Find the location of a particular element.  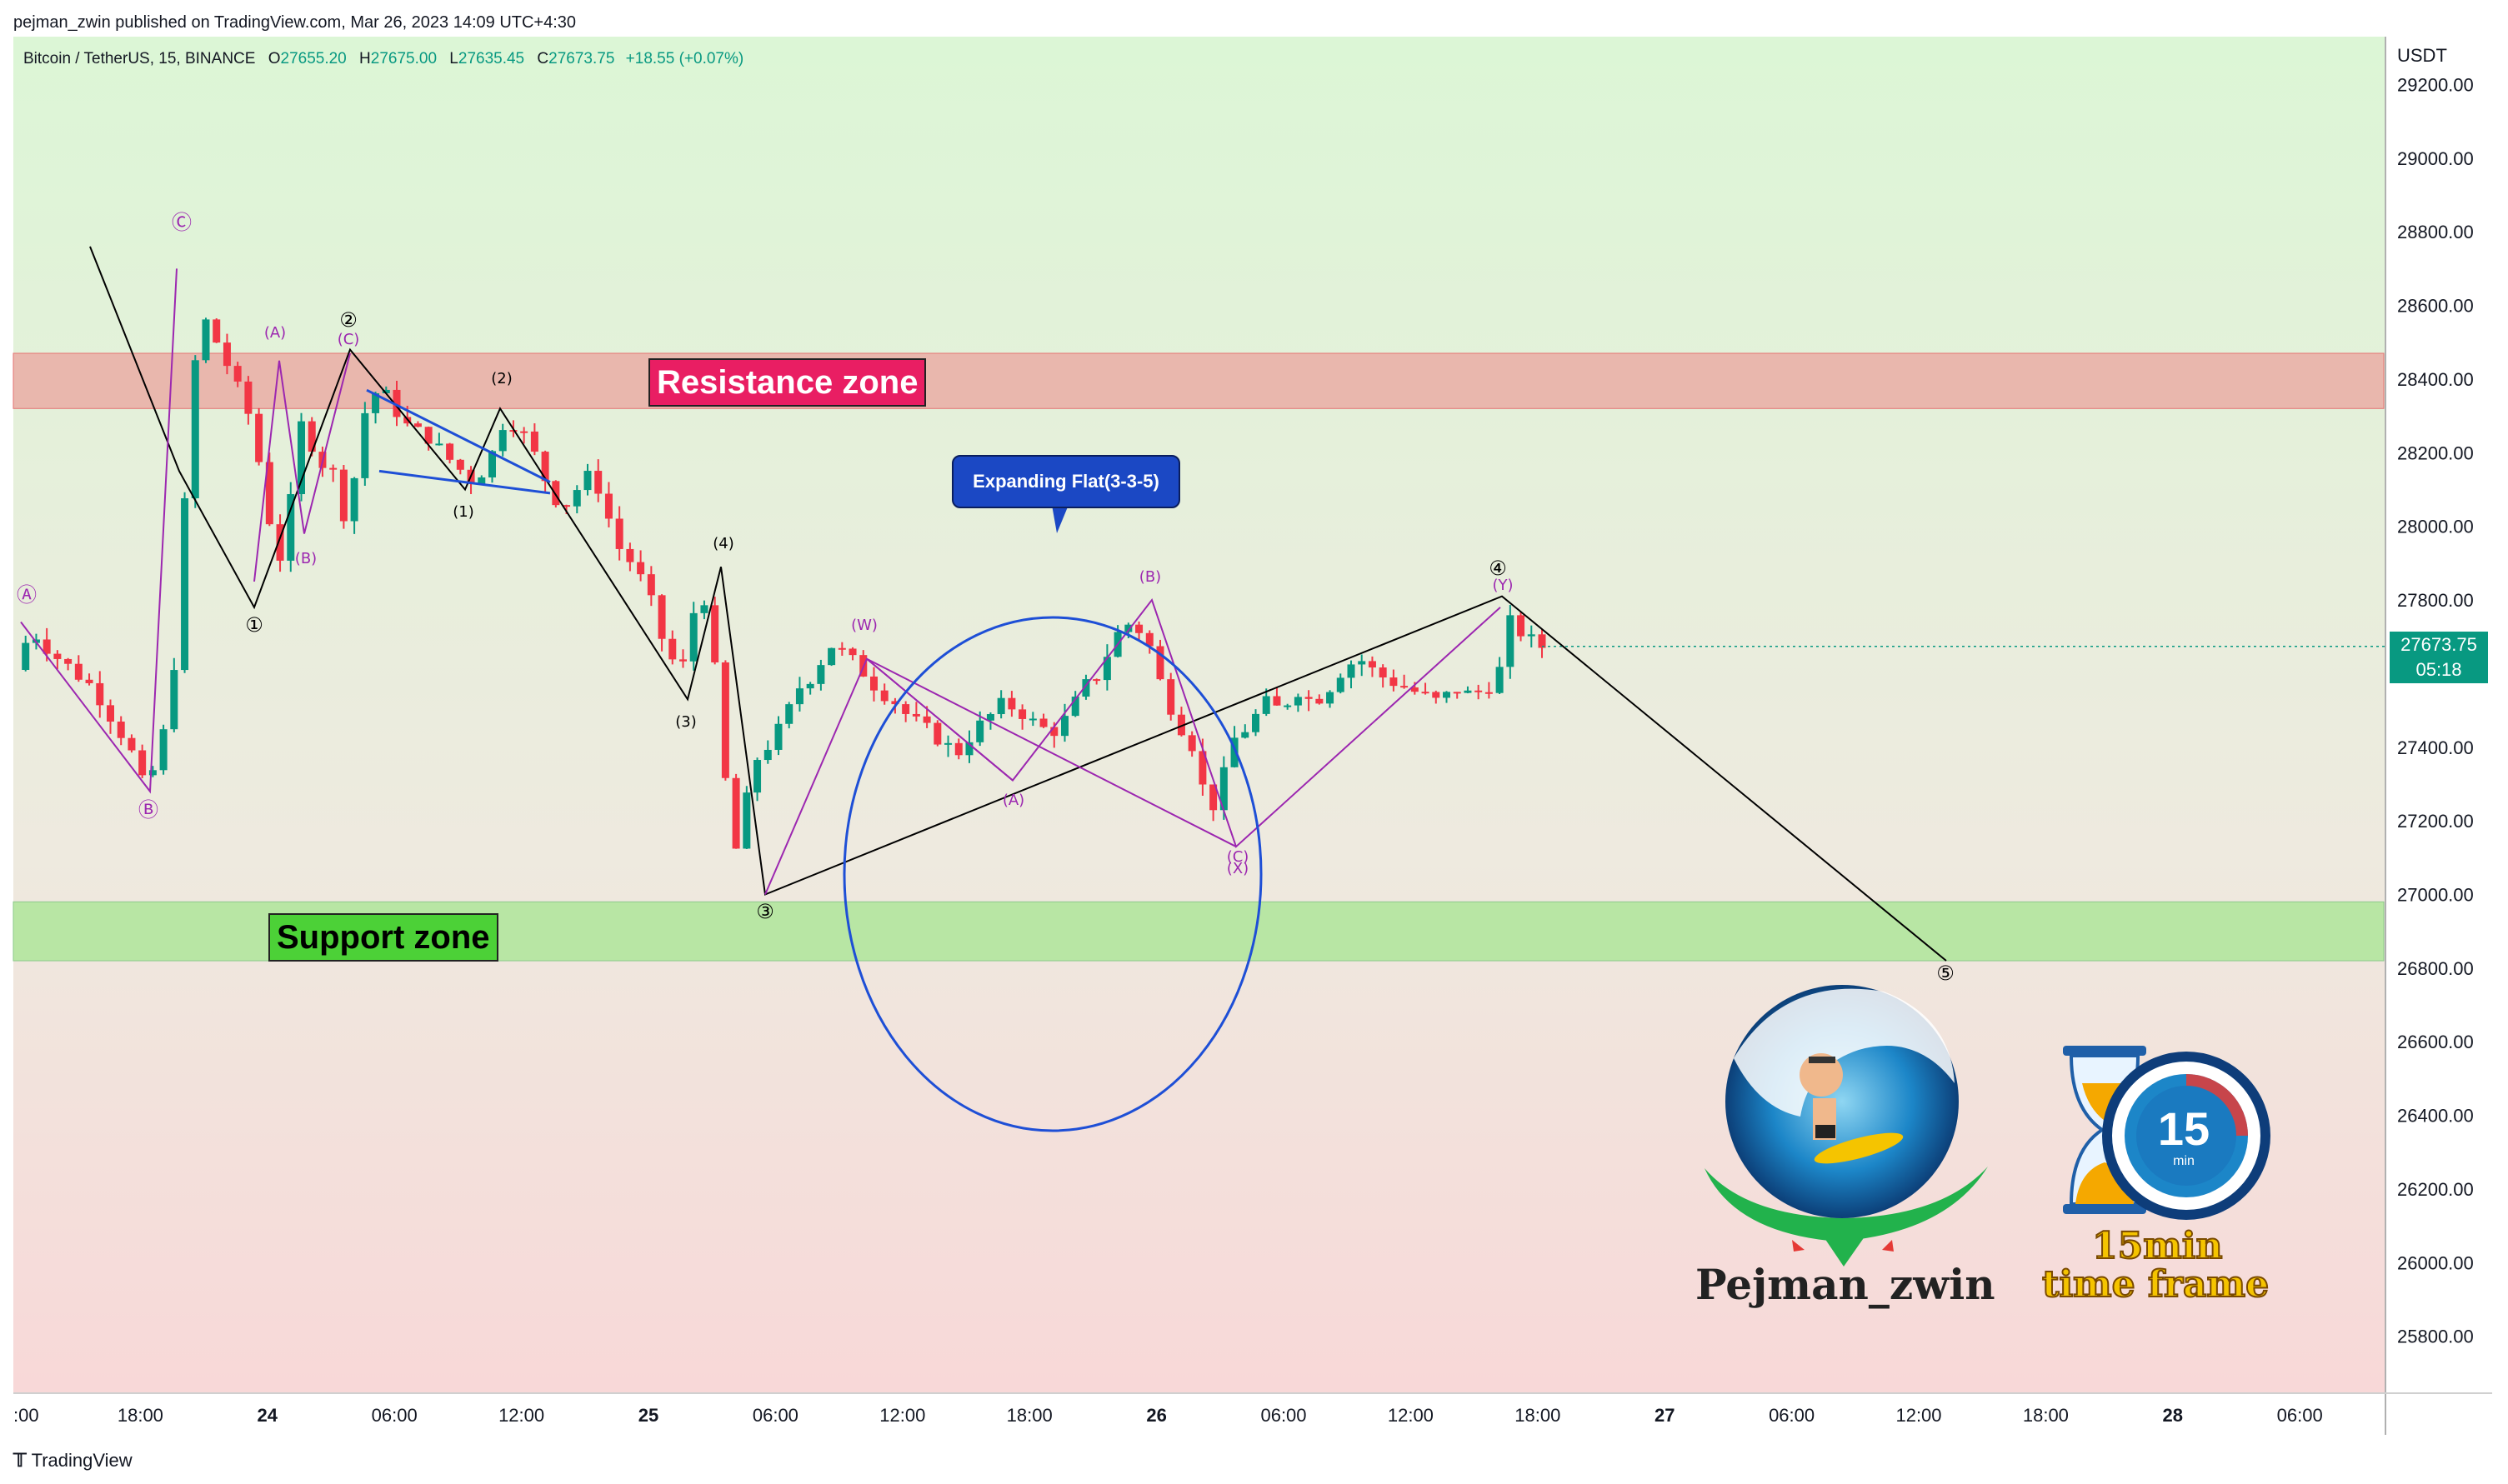

wave-label: (4) is located at coordinates (723, 543).